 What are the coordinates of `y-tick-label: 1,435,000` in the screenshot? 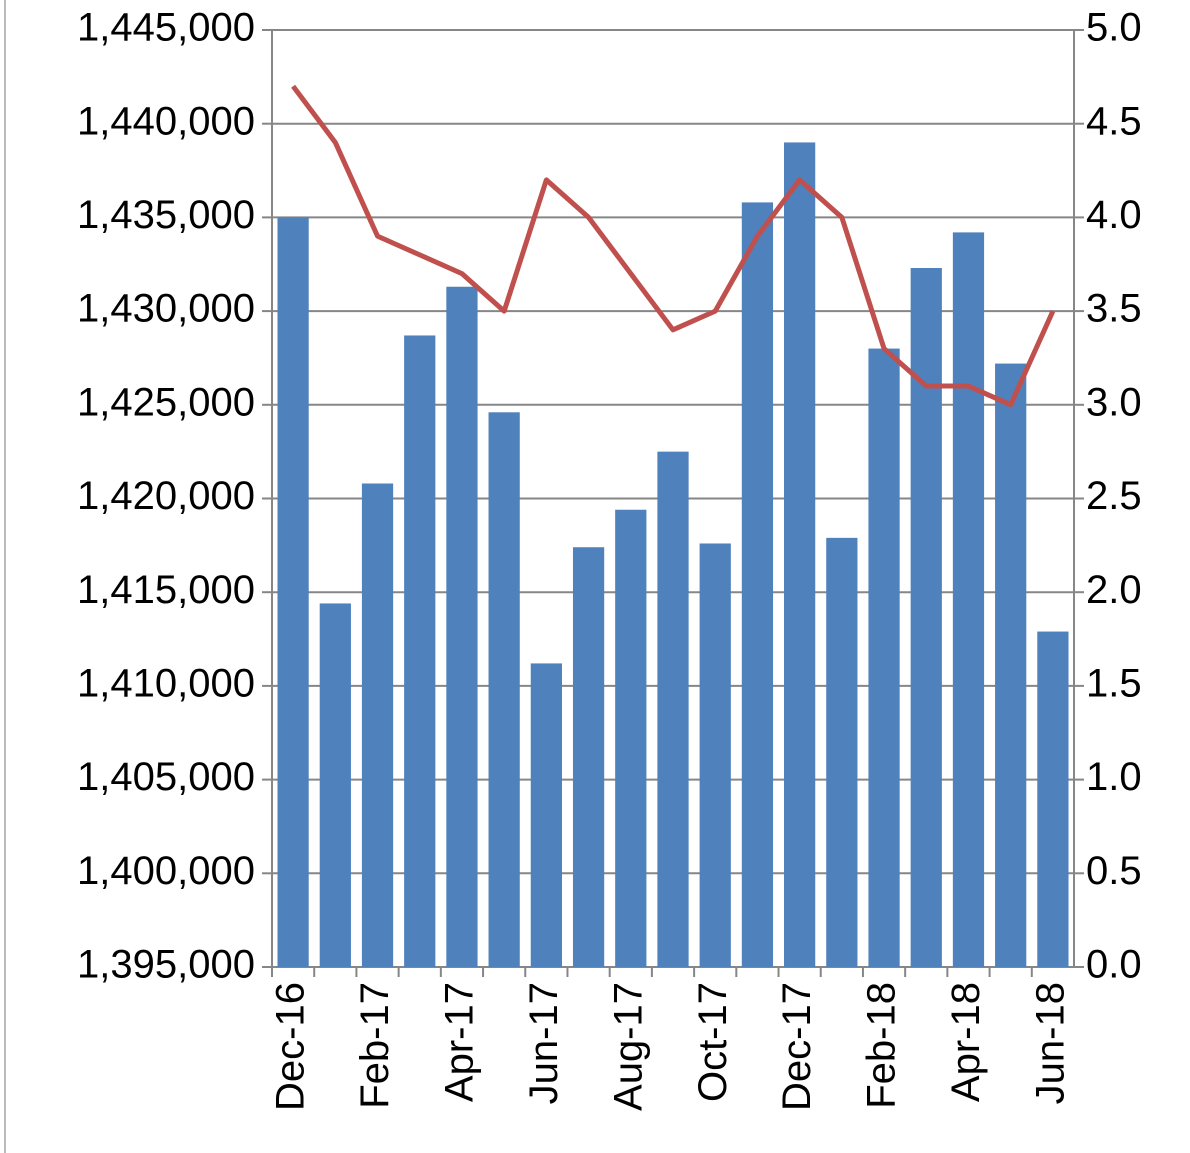 It's located at (166, 215).